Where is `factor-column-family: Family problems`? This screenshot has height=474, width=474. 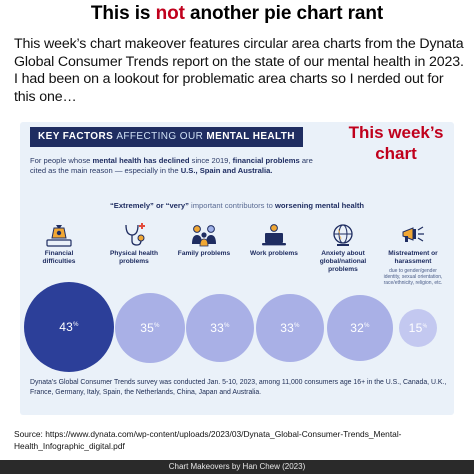
factor-column-family: Family problems is located at coordinates (204, 240).